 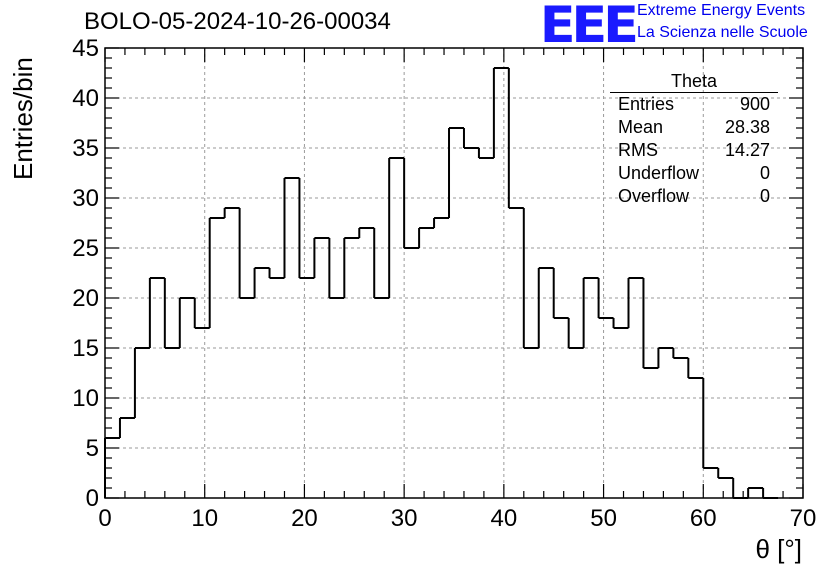 I want to click on y-tick-label: 20, so click(x=85, y=298).